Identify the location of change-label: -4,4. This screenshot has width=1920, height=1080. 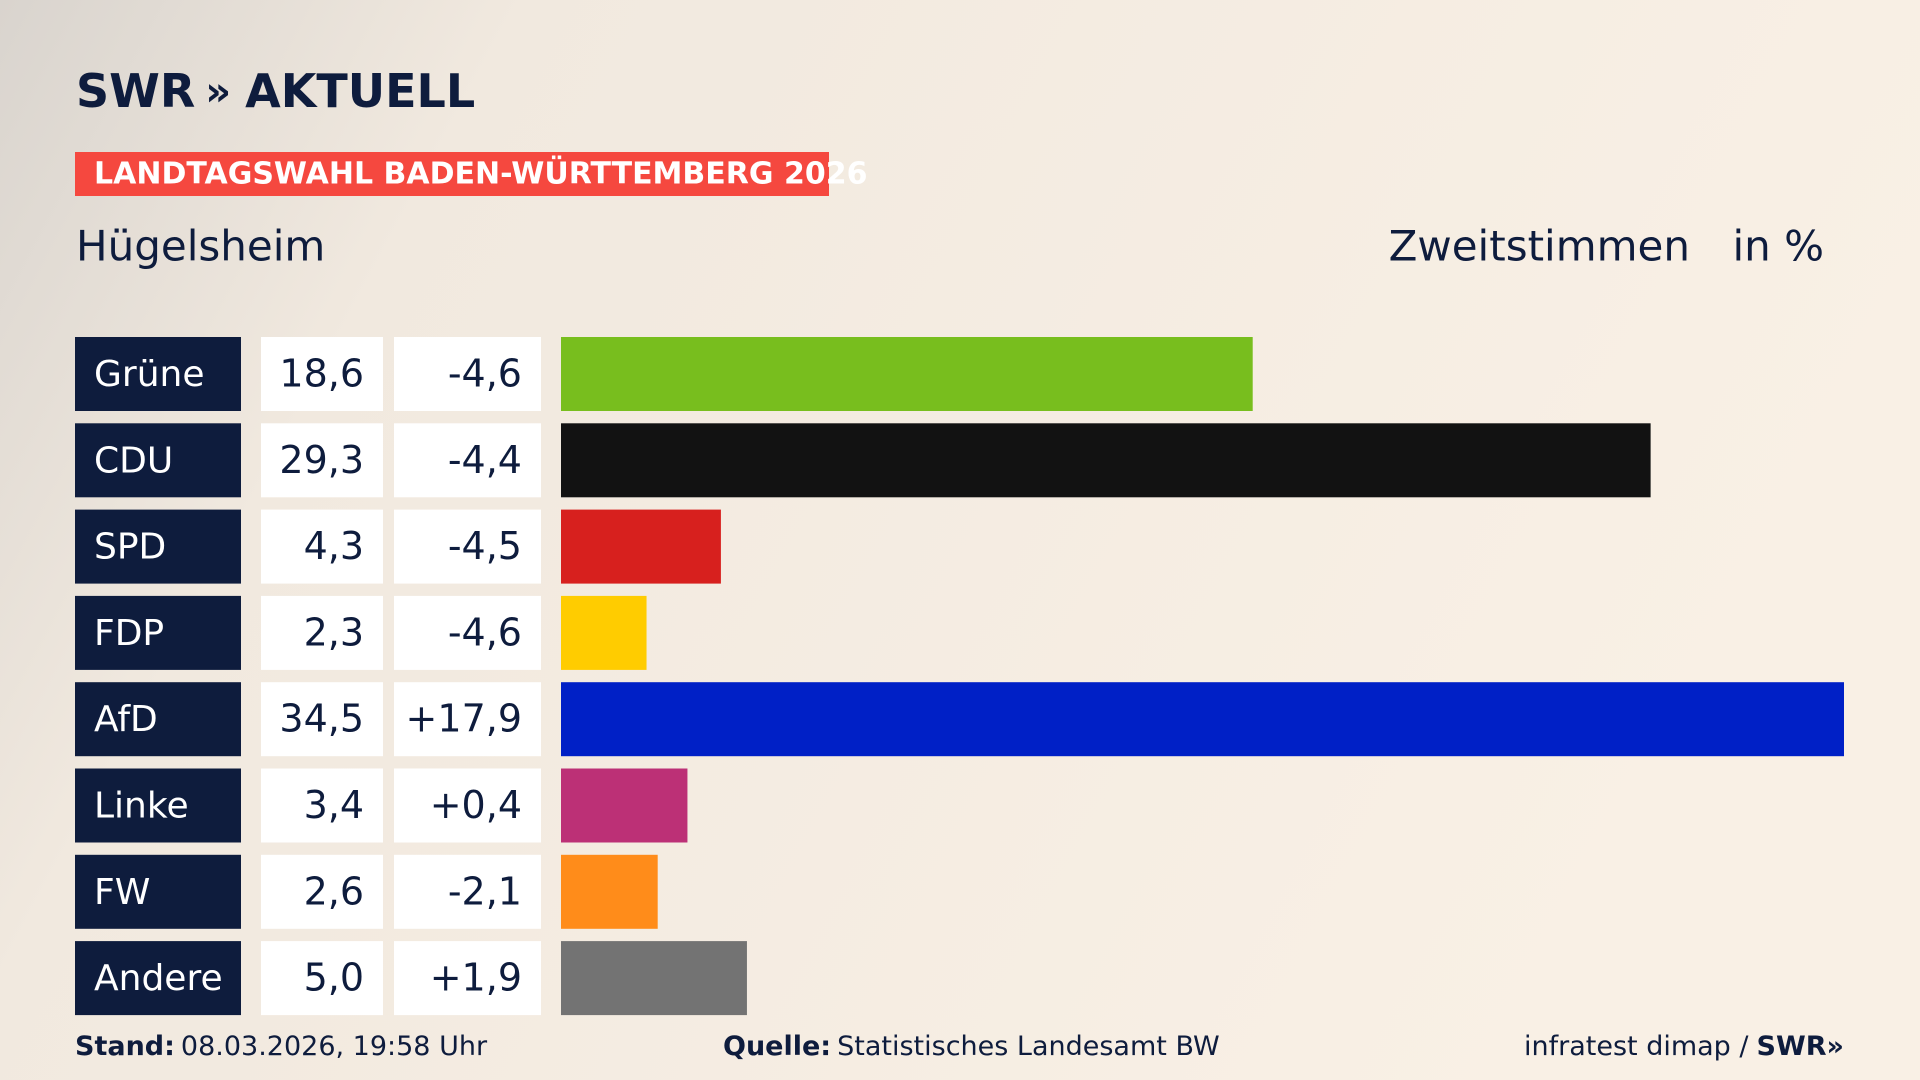
(485, 460).